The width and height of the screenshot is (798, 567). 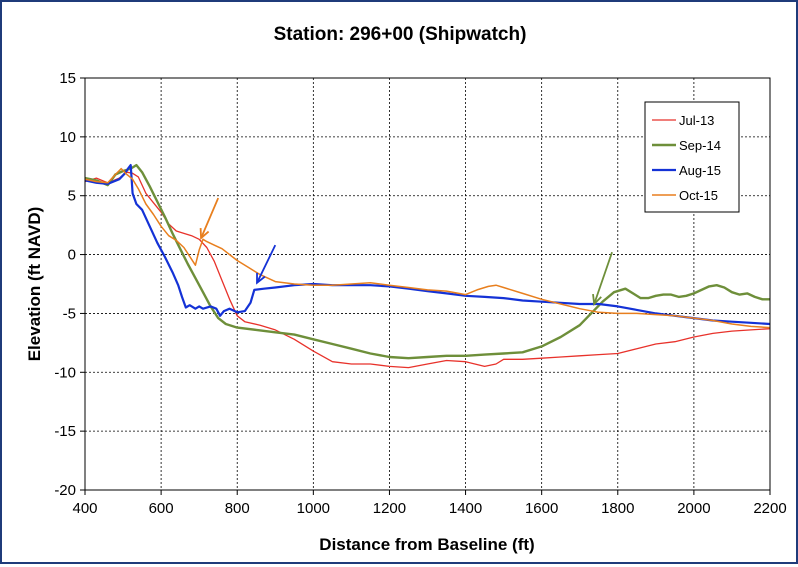 I want to click on x-tick-label: 2000, so click(x=693, y=508).